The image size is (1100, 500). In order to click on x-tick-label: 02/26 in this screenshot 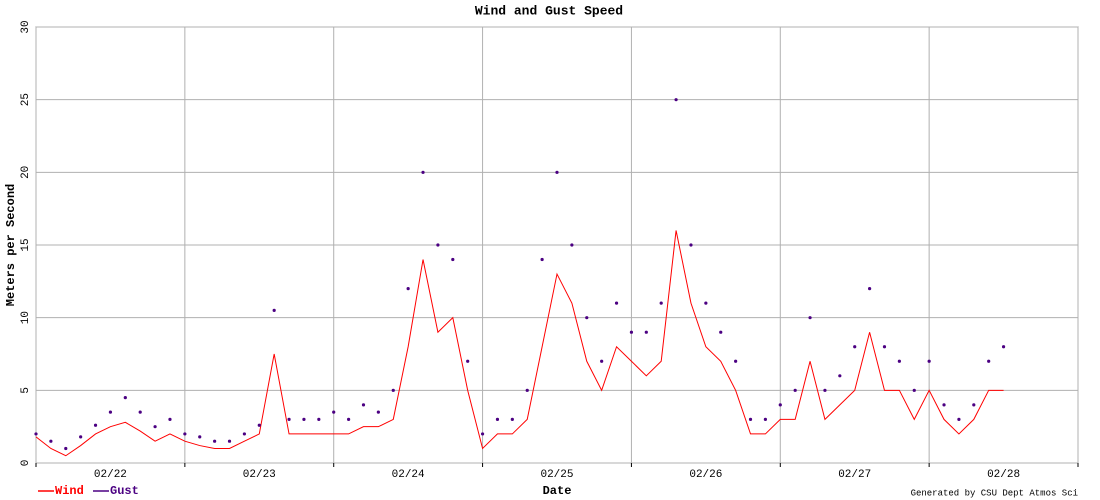, I will do `click(705, 475)`.